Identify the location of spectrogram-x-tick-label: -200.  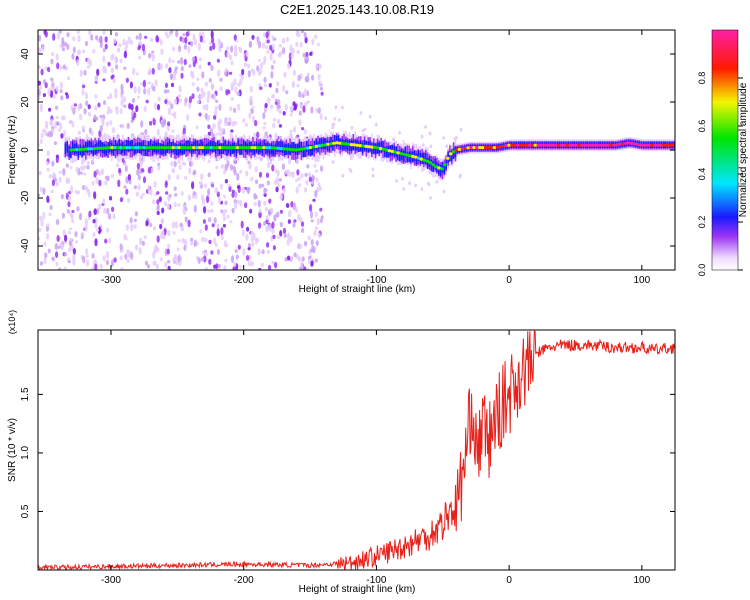
(244, 280).